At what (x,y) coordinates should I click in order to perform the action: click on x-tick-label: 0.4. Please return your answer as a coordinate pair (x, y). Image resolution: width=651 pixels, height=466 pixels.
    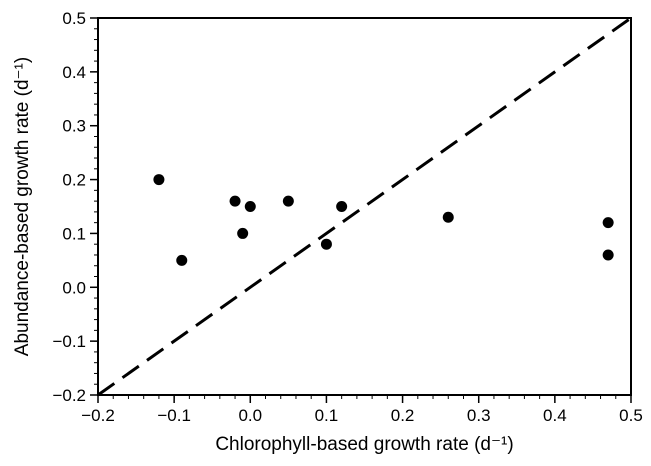
    Looking at the image, I should click on (555, 415).